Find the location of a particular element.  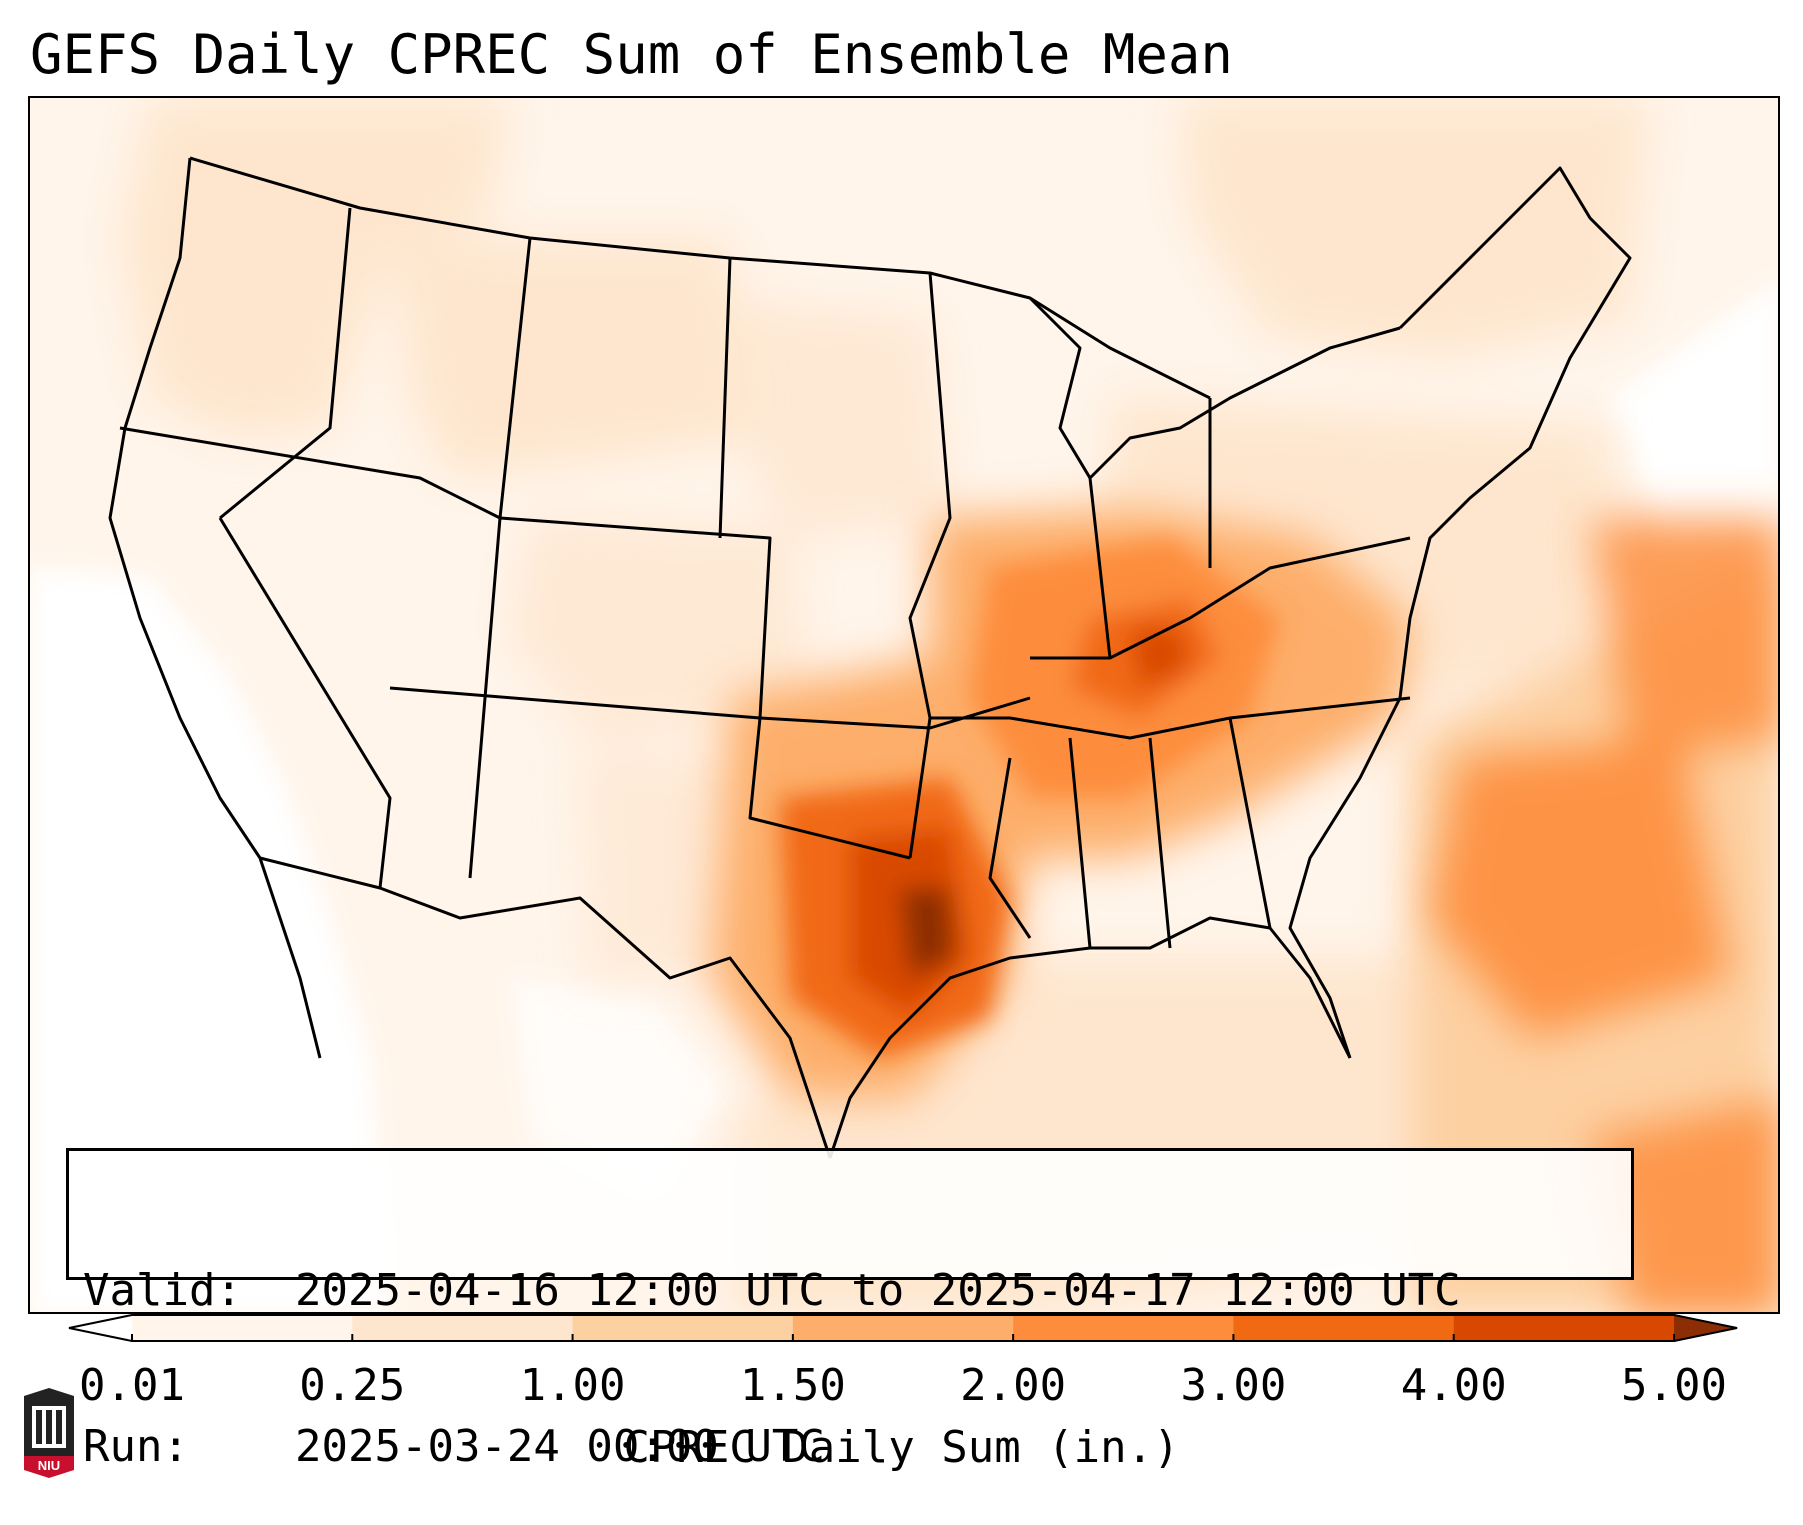

colorbar-tick-labels: 0.01 0.25 1.00 1.50 2.00 3.00 4.00 5.00 is located at coordinates (901, 1390).